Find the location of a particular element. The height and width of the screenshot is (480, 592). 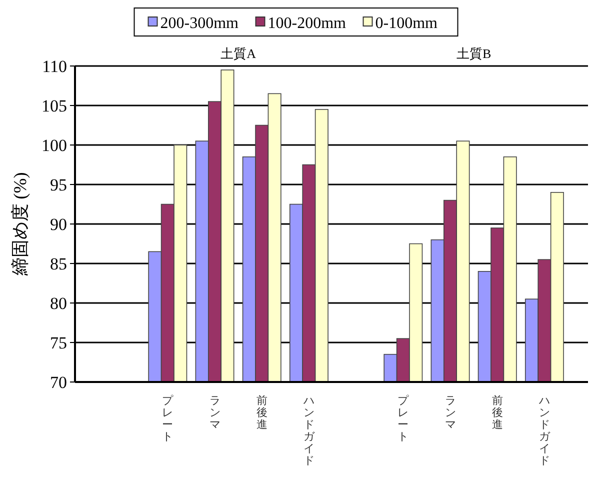

y-tick-label: 110 is located at coordinates (54, 66).